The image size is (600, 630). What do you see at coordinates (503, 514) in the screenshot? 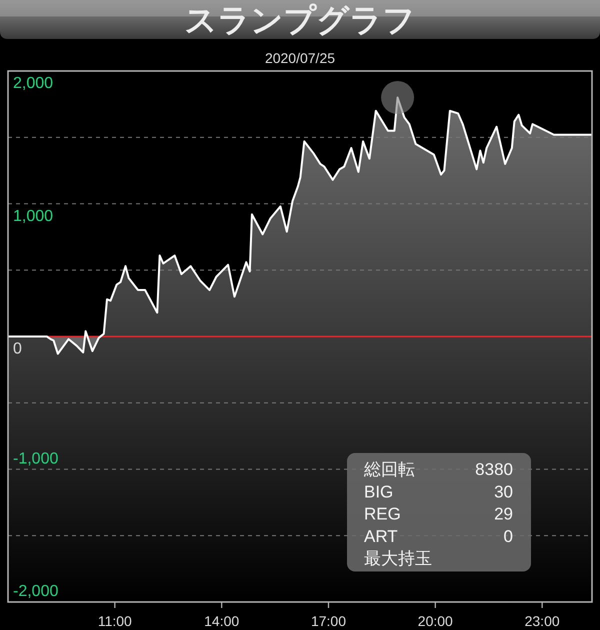
I see `annotation: 29` at bounding box center [503, 514].